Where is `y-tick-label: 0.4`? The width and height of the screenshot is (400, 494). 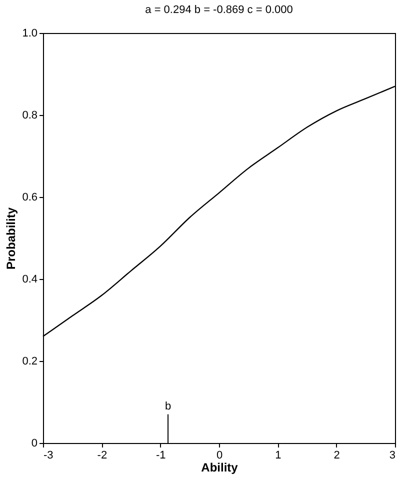
y-tick-label: 0.4 is located at coordinates (30, 280).